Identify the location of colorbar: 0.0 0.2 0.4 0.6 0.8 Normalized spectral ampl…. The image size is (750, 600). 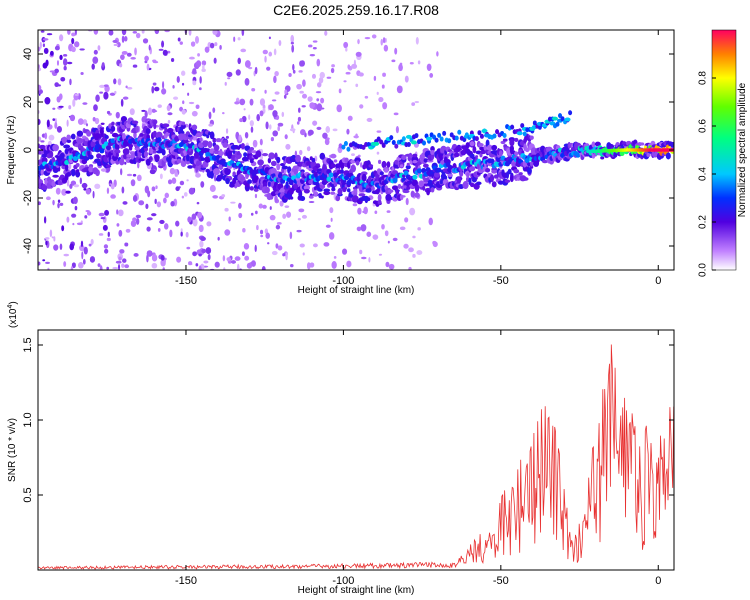
(723, 153).